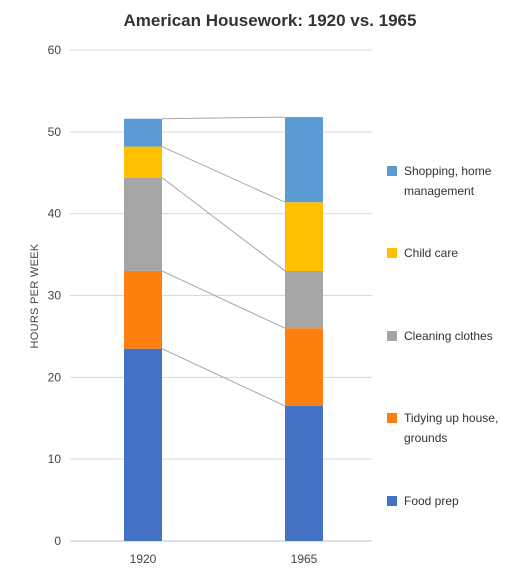 Image resolution: width=532 pixels, height=570 pixels. I want to click on y-tick-label: 20, so click(55, 377).